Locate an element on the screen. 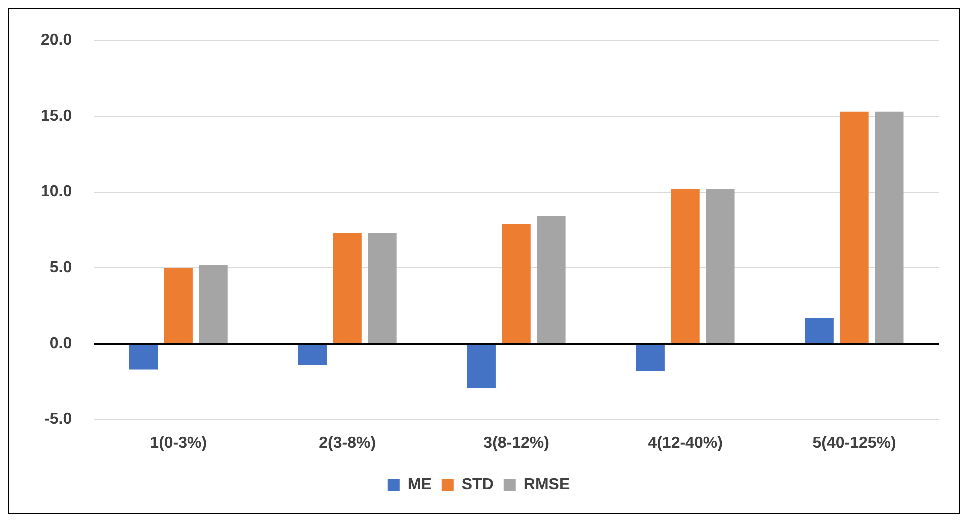  x-tick-label: 1(0-3%) is located at coordinates (179, 443).